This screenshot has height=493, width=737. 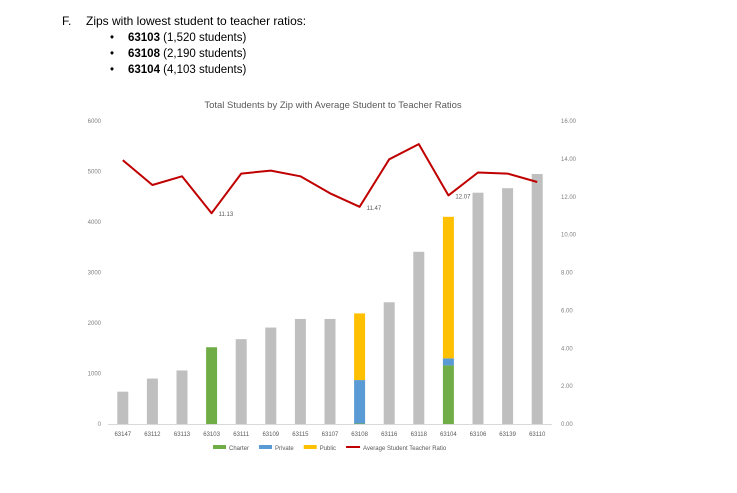 I want to click on list-item: • 63108 (2,190 students), so click(x=178, y=54).